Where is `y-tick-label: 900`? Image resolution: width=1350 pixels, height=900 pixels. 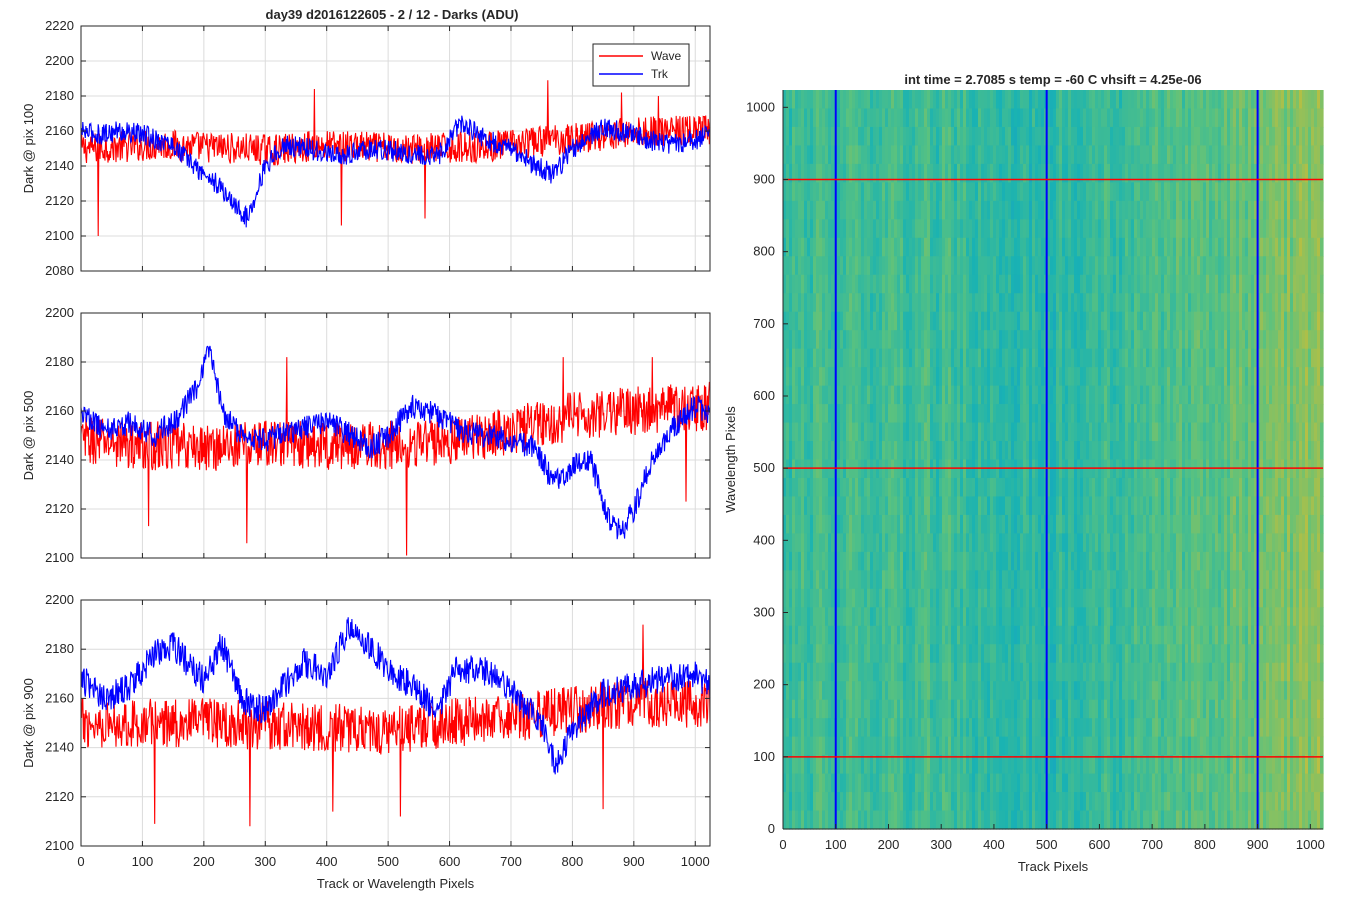
y-tick-label: 900 is located at coordinates (764, 178).